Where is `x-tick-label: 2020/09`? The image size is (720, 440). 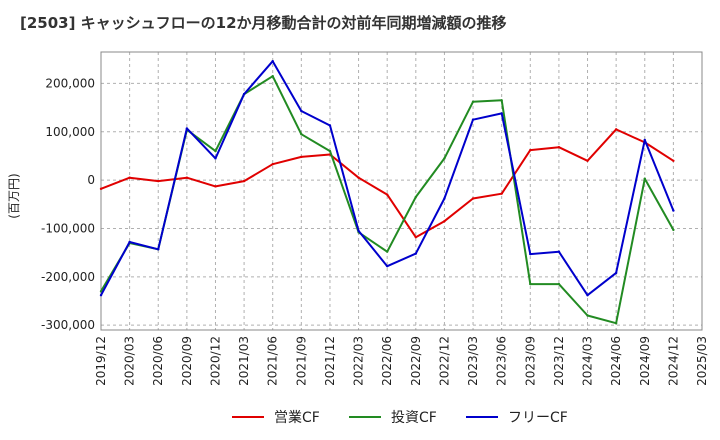
x-tick-label: 2020/09 is located at coordinates (187, 361).